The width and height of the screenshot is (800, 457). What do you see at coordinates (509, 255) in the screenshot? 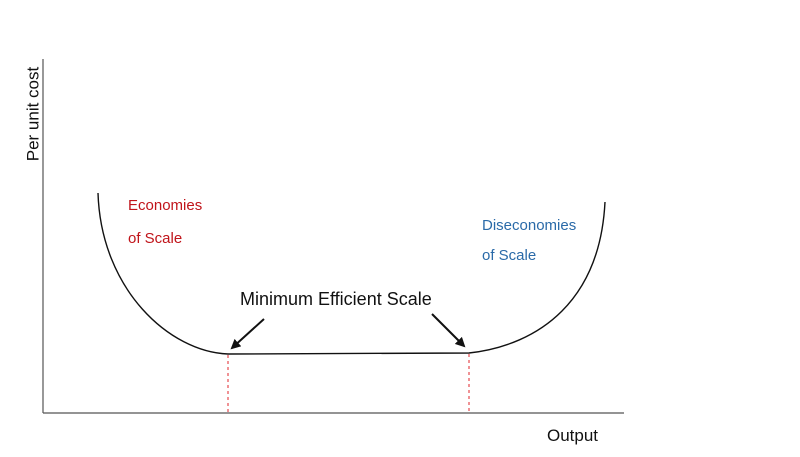
I see `diseconomies-label-line2: of Scale` at bounding box center [509, 255].